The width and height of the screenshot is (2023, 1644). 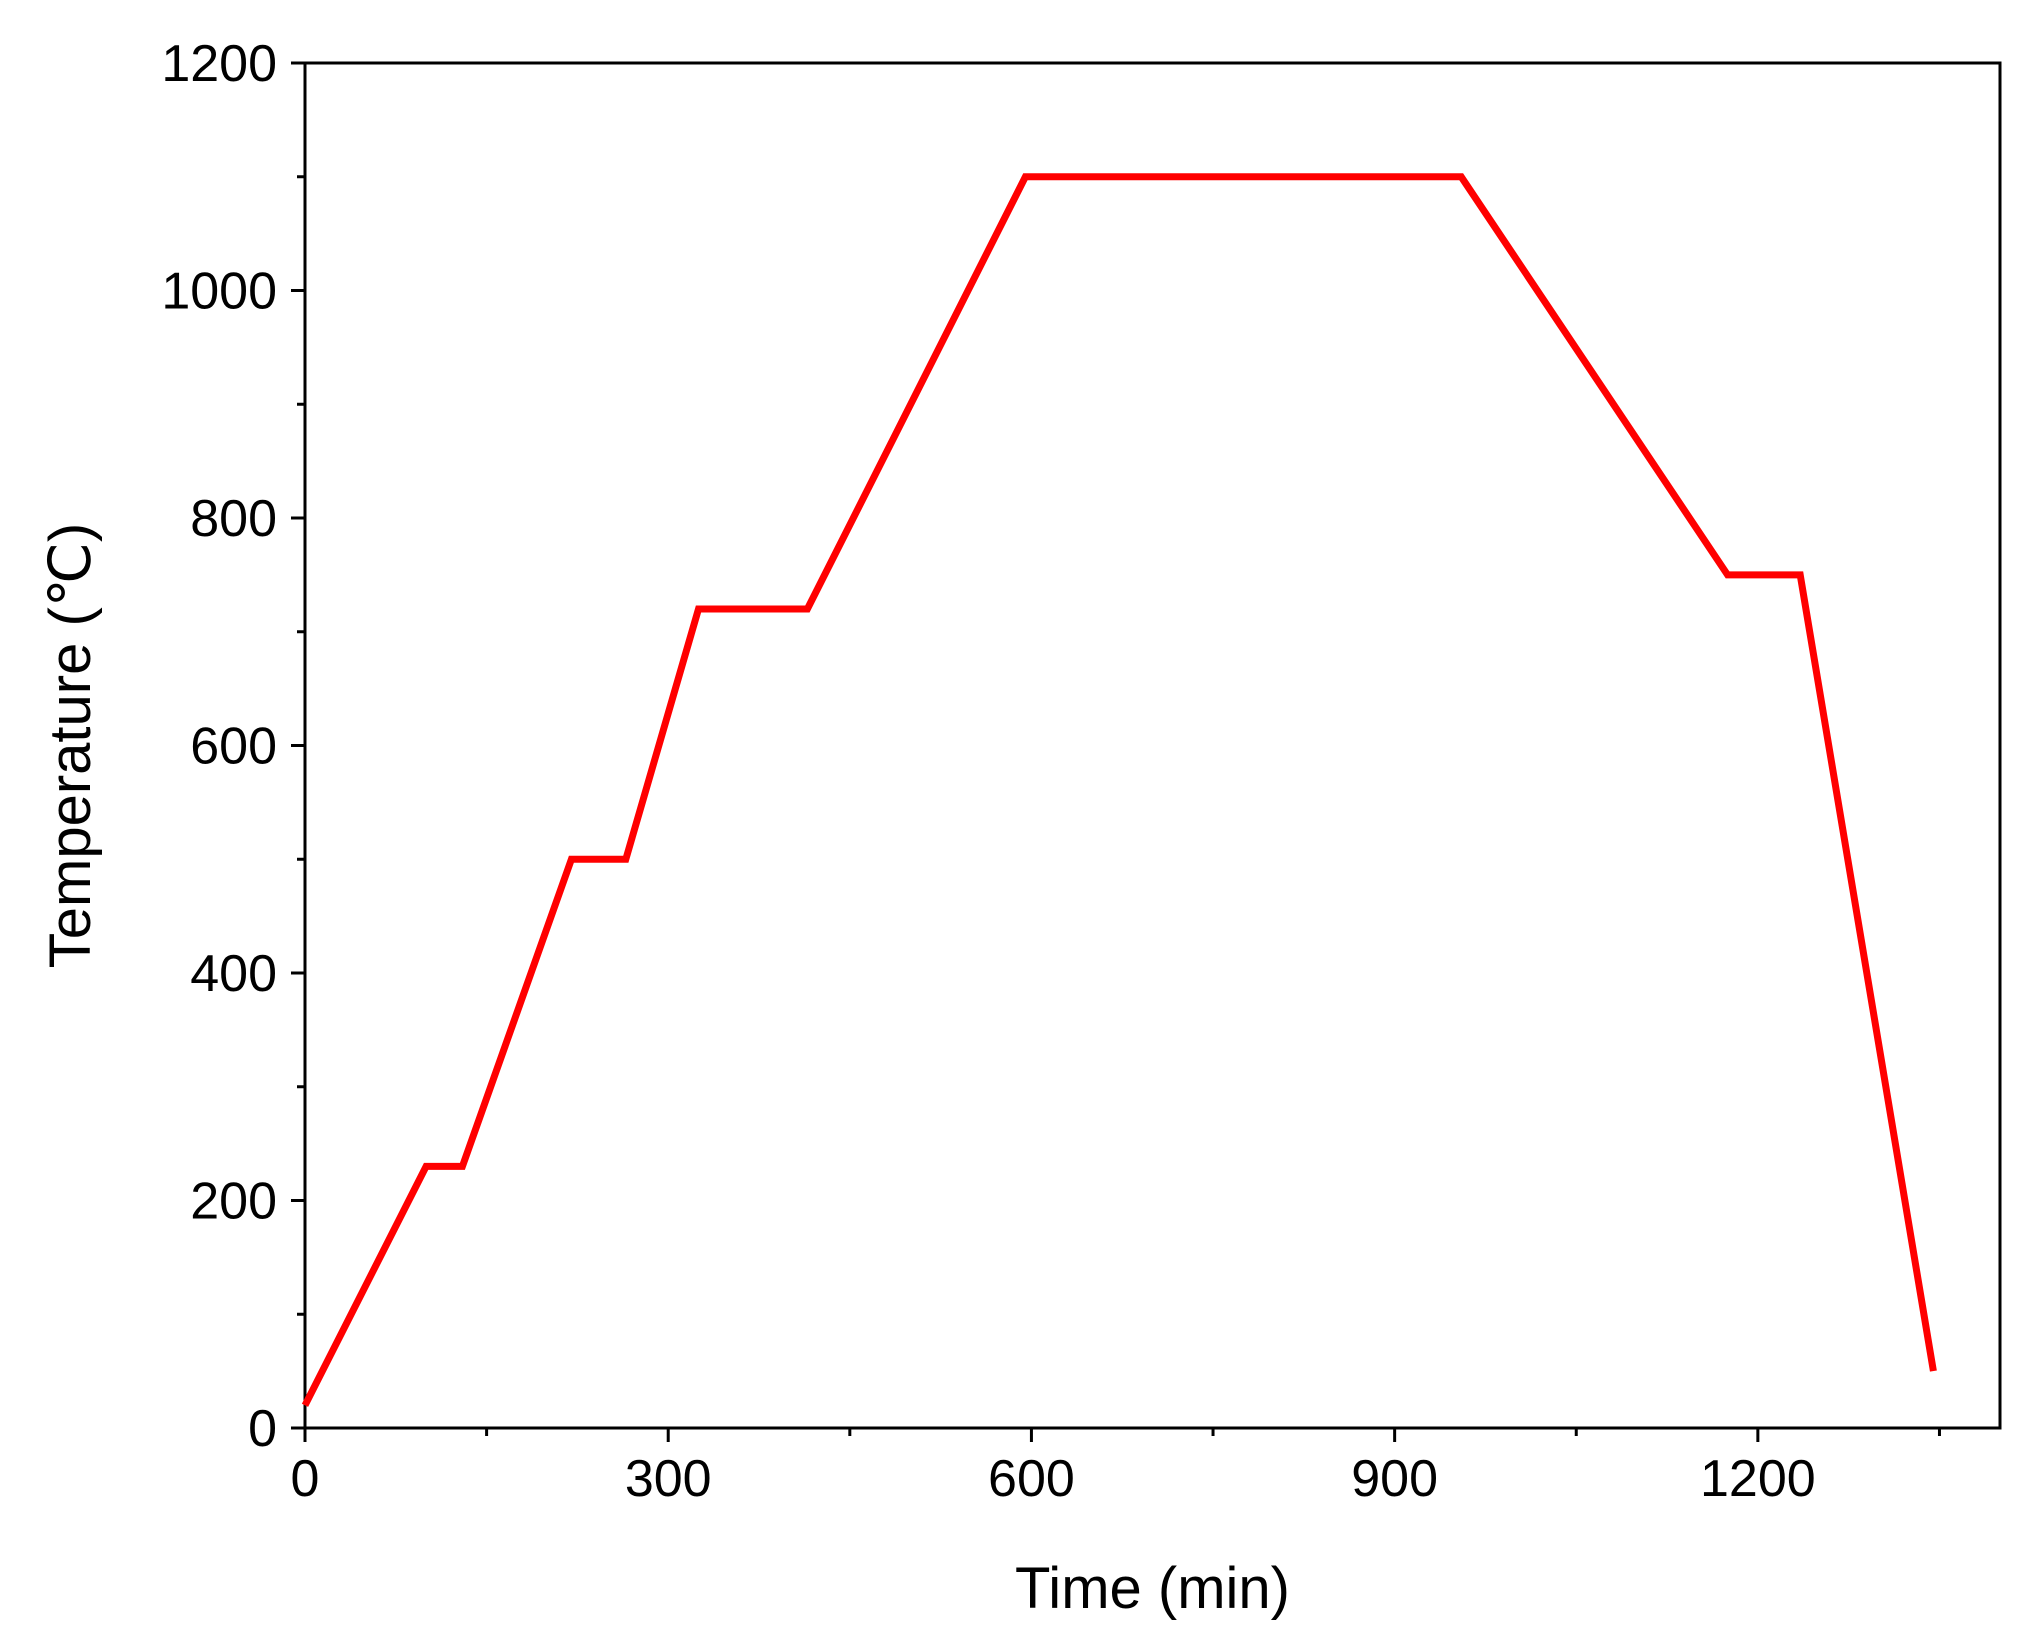 I want to click on x-tick-label: 600, so click(x=1031, y=1479).